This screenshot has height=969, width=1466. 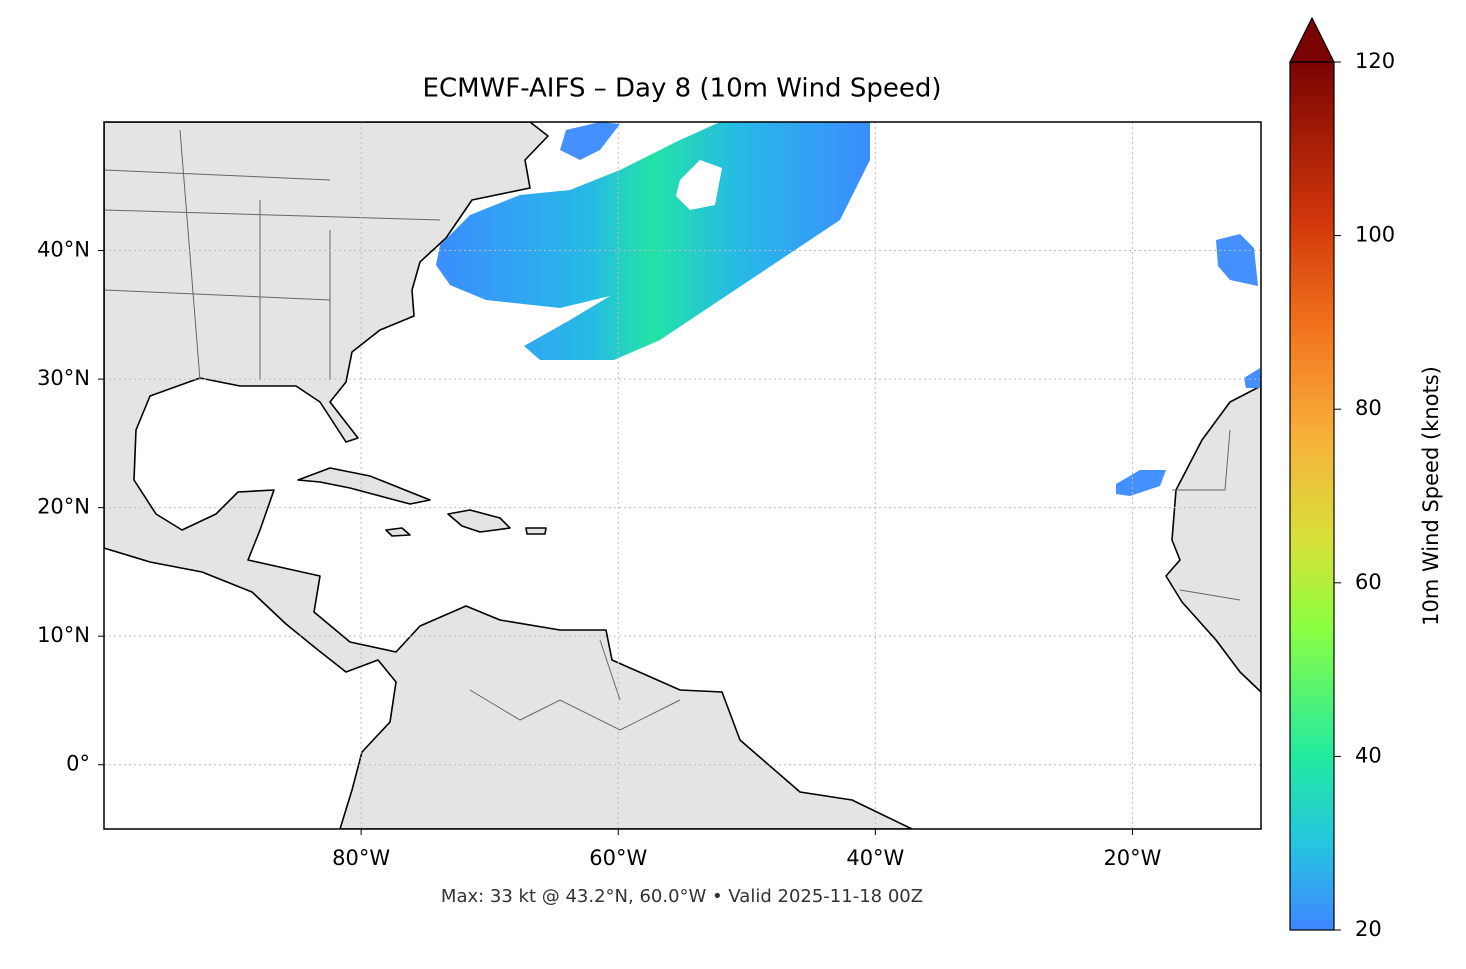 I want to click on map-title: ECMWF-AIFS – Day 8 (10m Wind Speed), so click(x=682, y=89).